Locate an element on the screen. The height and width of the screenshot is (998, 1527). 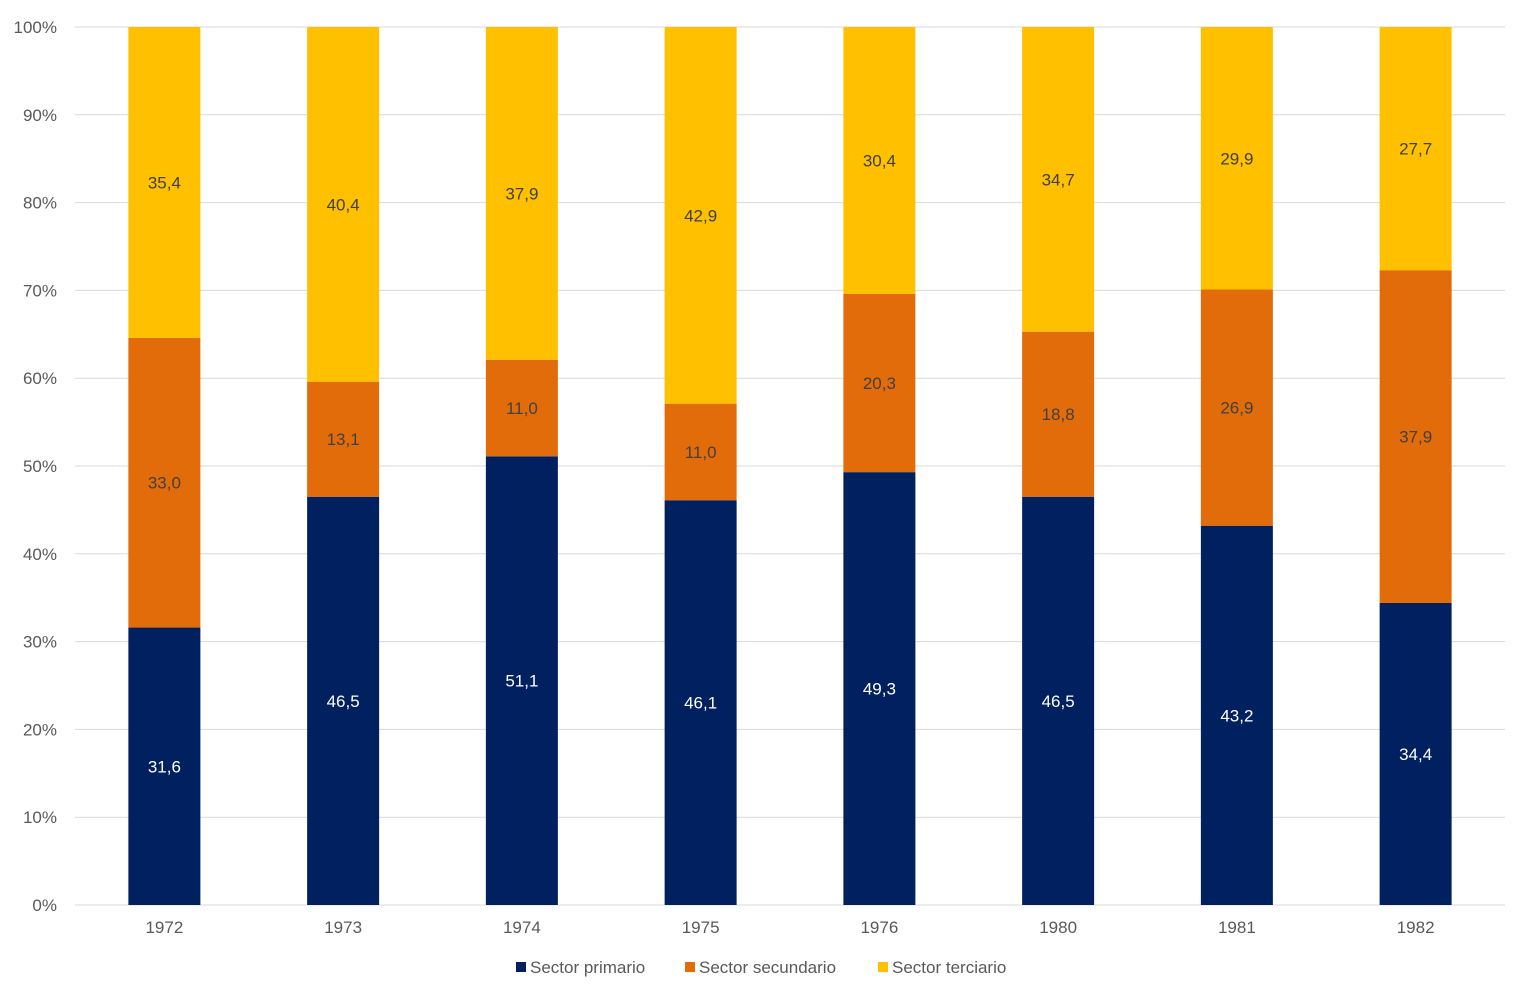
legend-item: Sector terciario is located at coordinates (942, 967).